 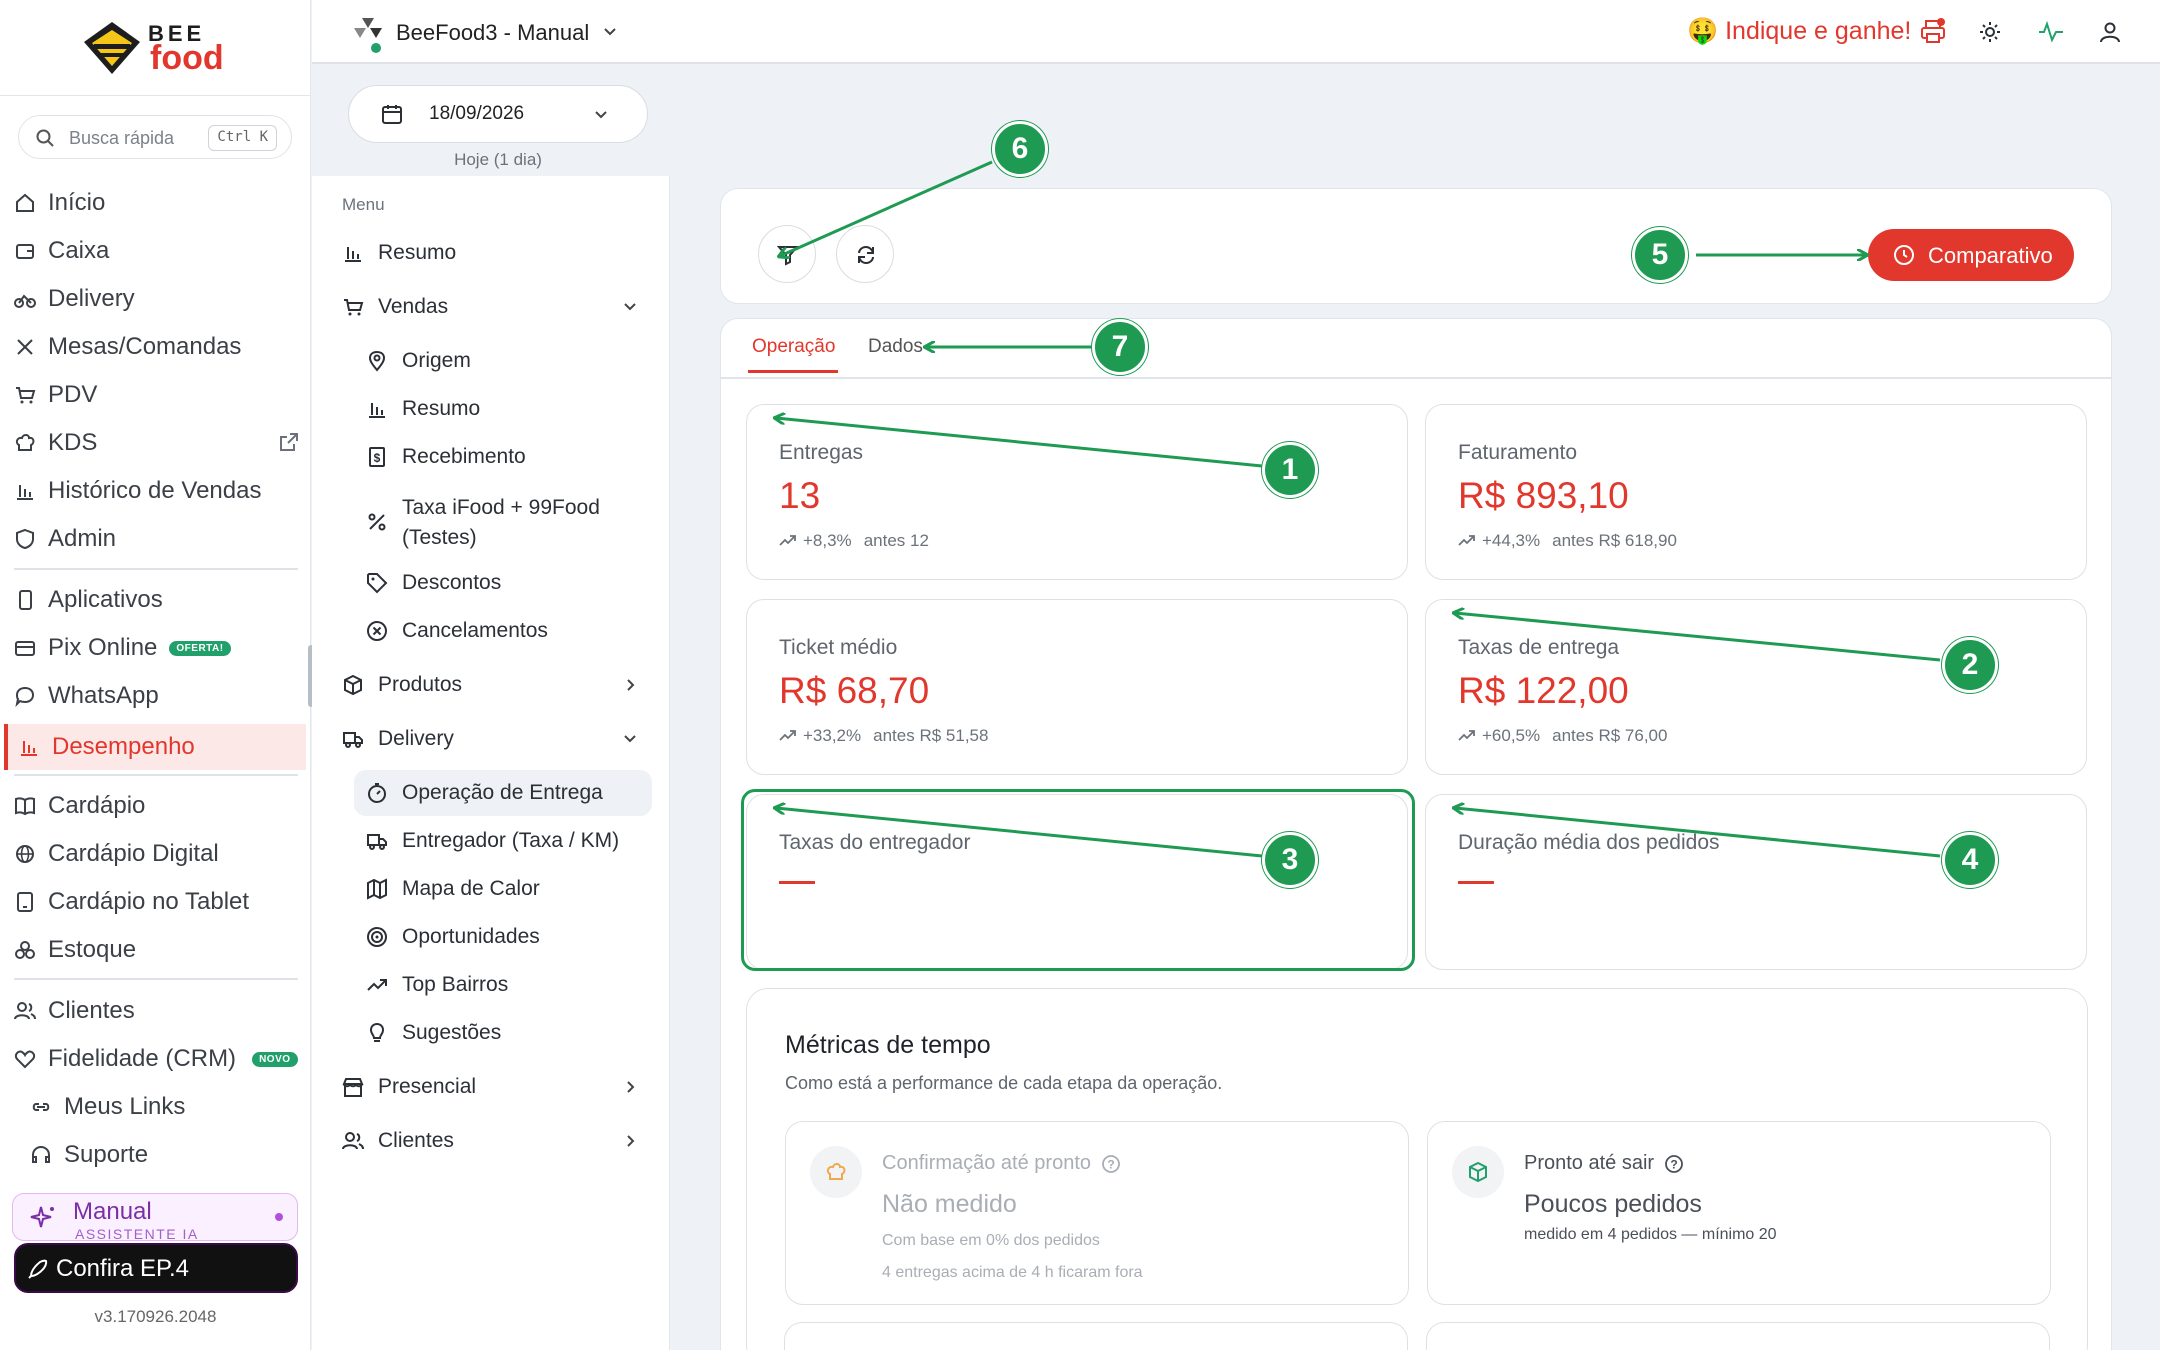 I want to click on submenu-item-origem: Origem, so click(x=418, y=361).